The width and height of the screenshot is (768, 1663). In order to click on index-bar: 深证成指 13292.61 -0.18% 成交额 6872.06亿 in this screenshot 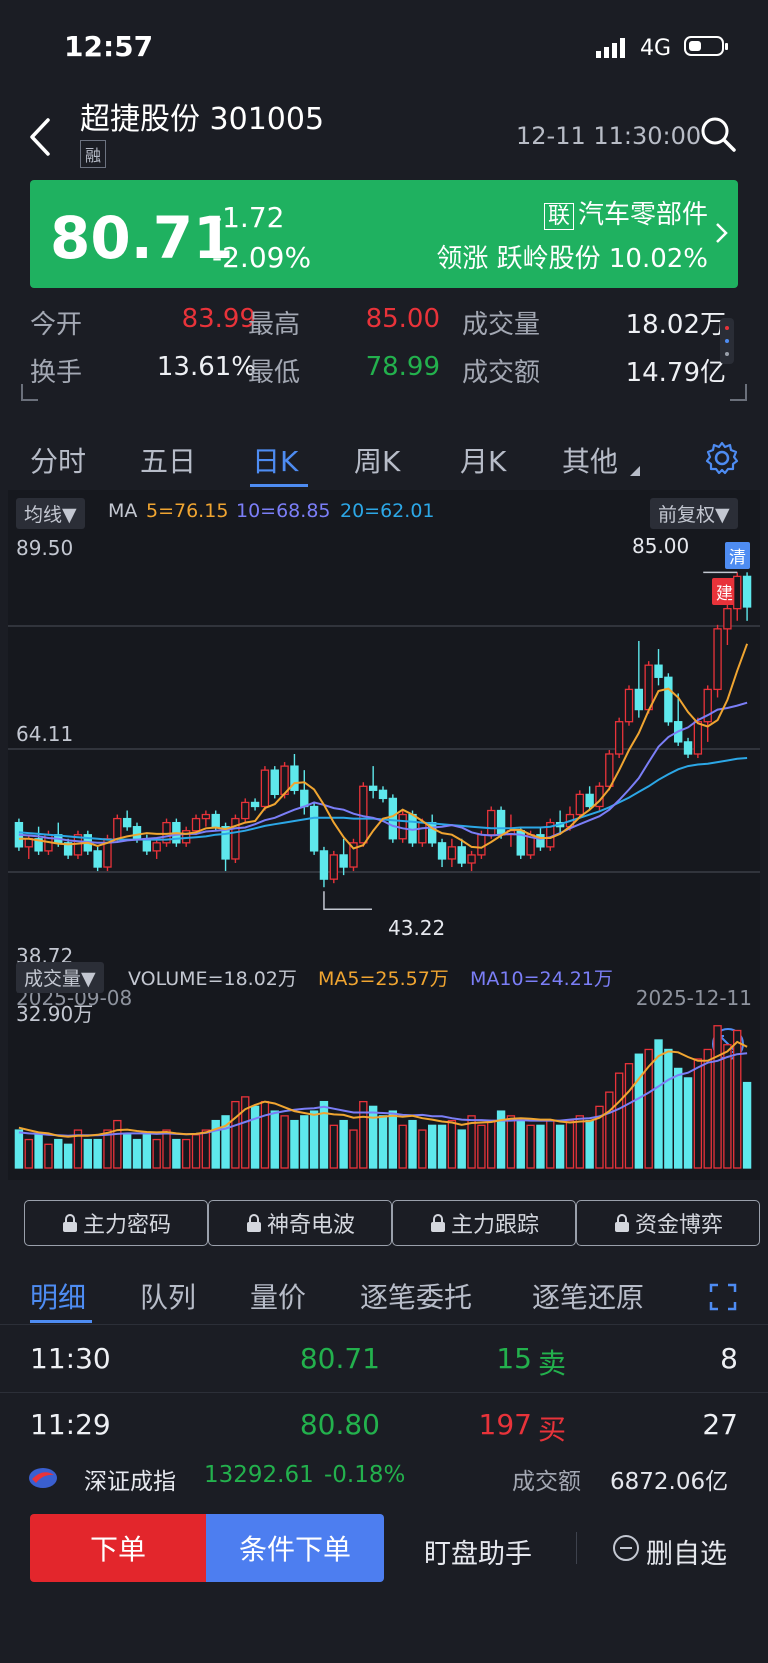, I will do `click(384, 1477)`.